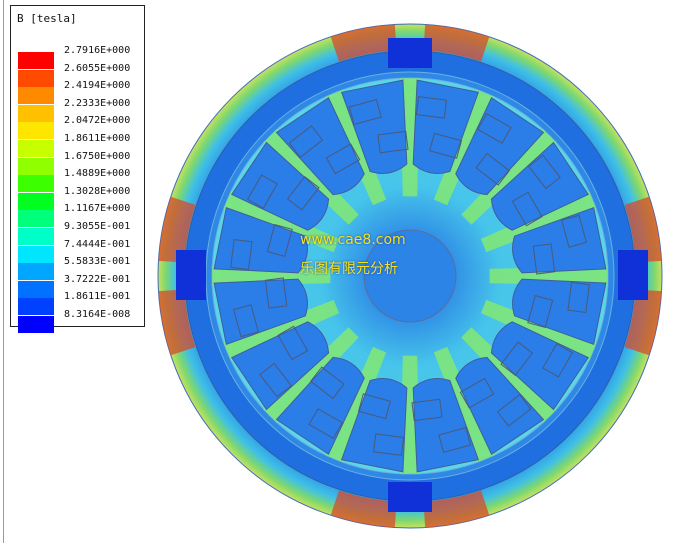 This screenshot has height=543, width=678. What do you see at coordinates (97, 174) in the screenshot?
I see `legend-level-label: 1.4889E+000` at bounding box center [97, 174].